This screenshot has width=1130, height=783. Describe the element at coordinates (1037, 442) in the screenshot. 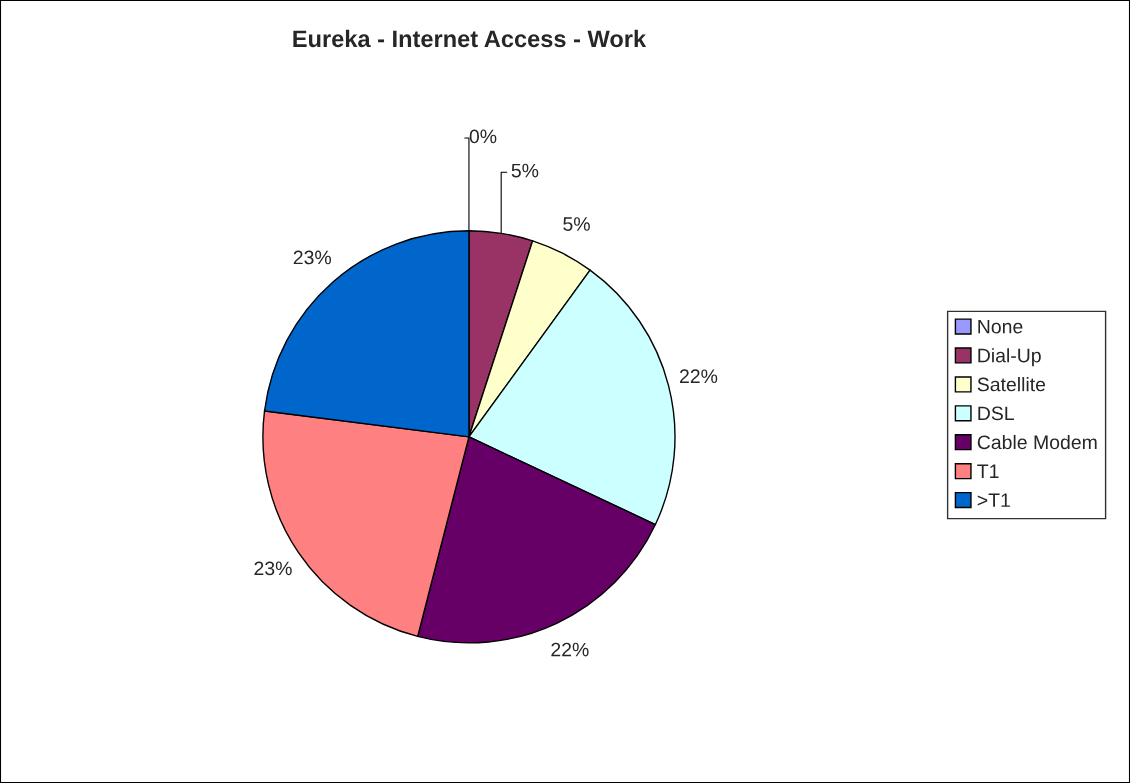

I see `legend-label: Cable Modem` at that location.